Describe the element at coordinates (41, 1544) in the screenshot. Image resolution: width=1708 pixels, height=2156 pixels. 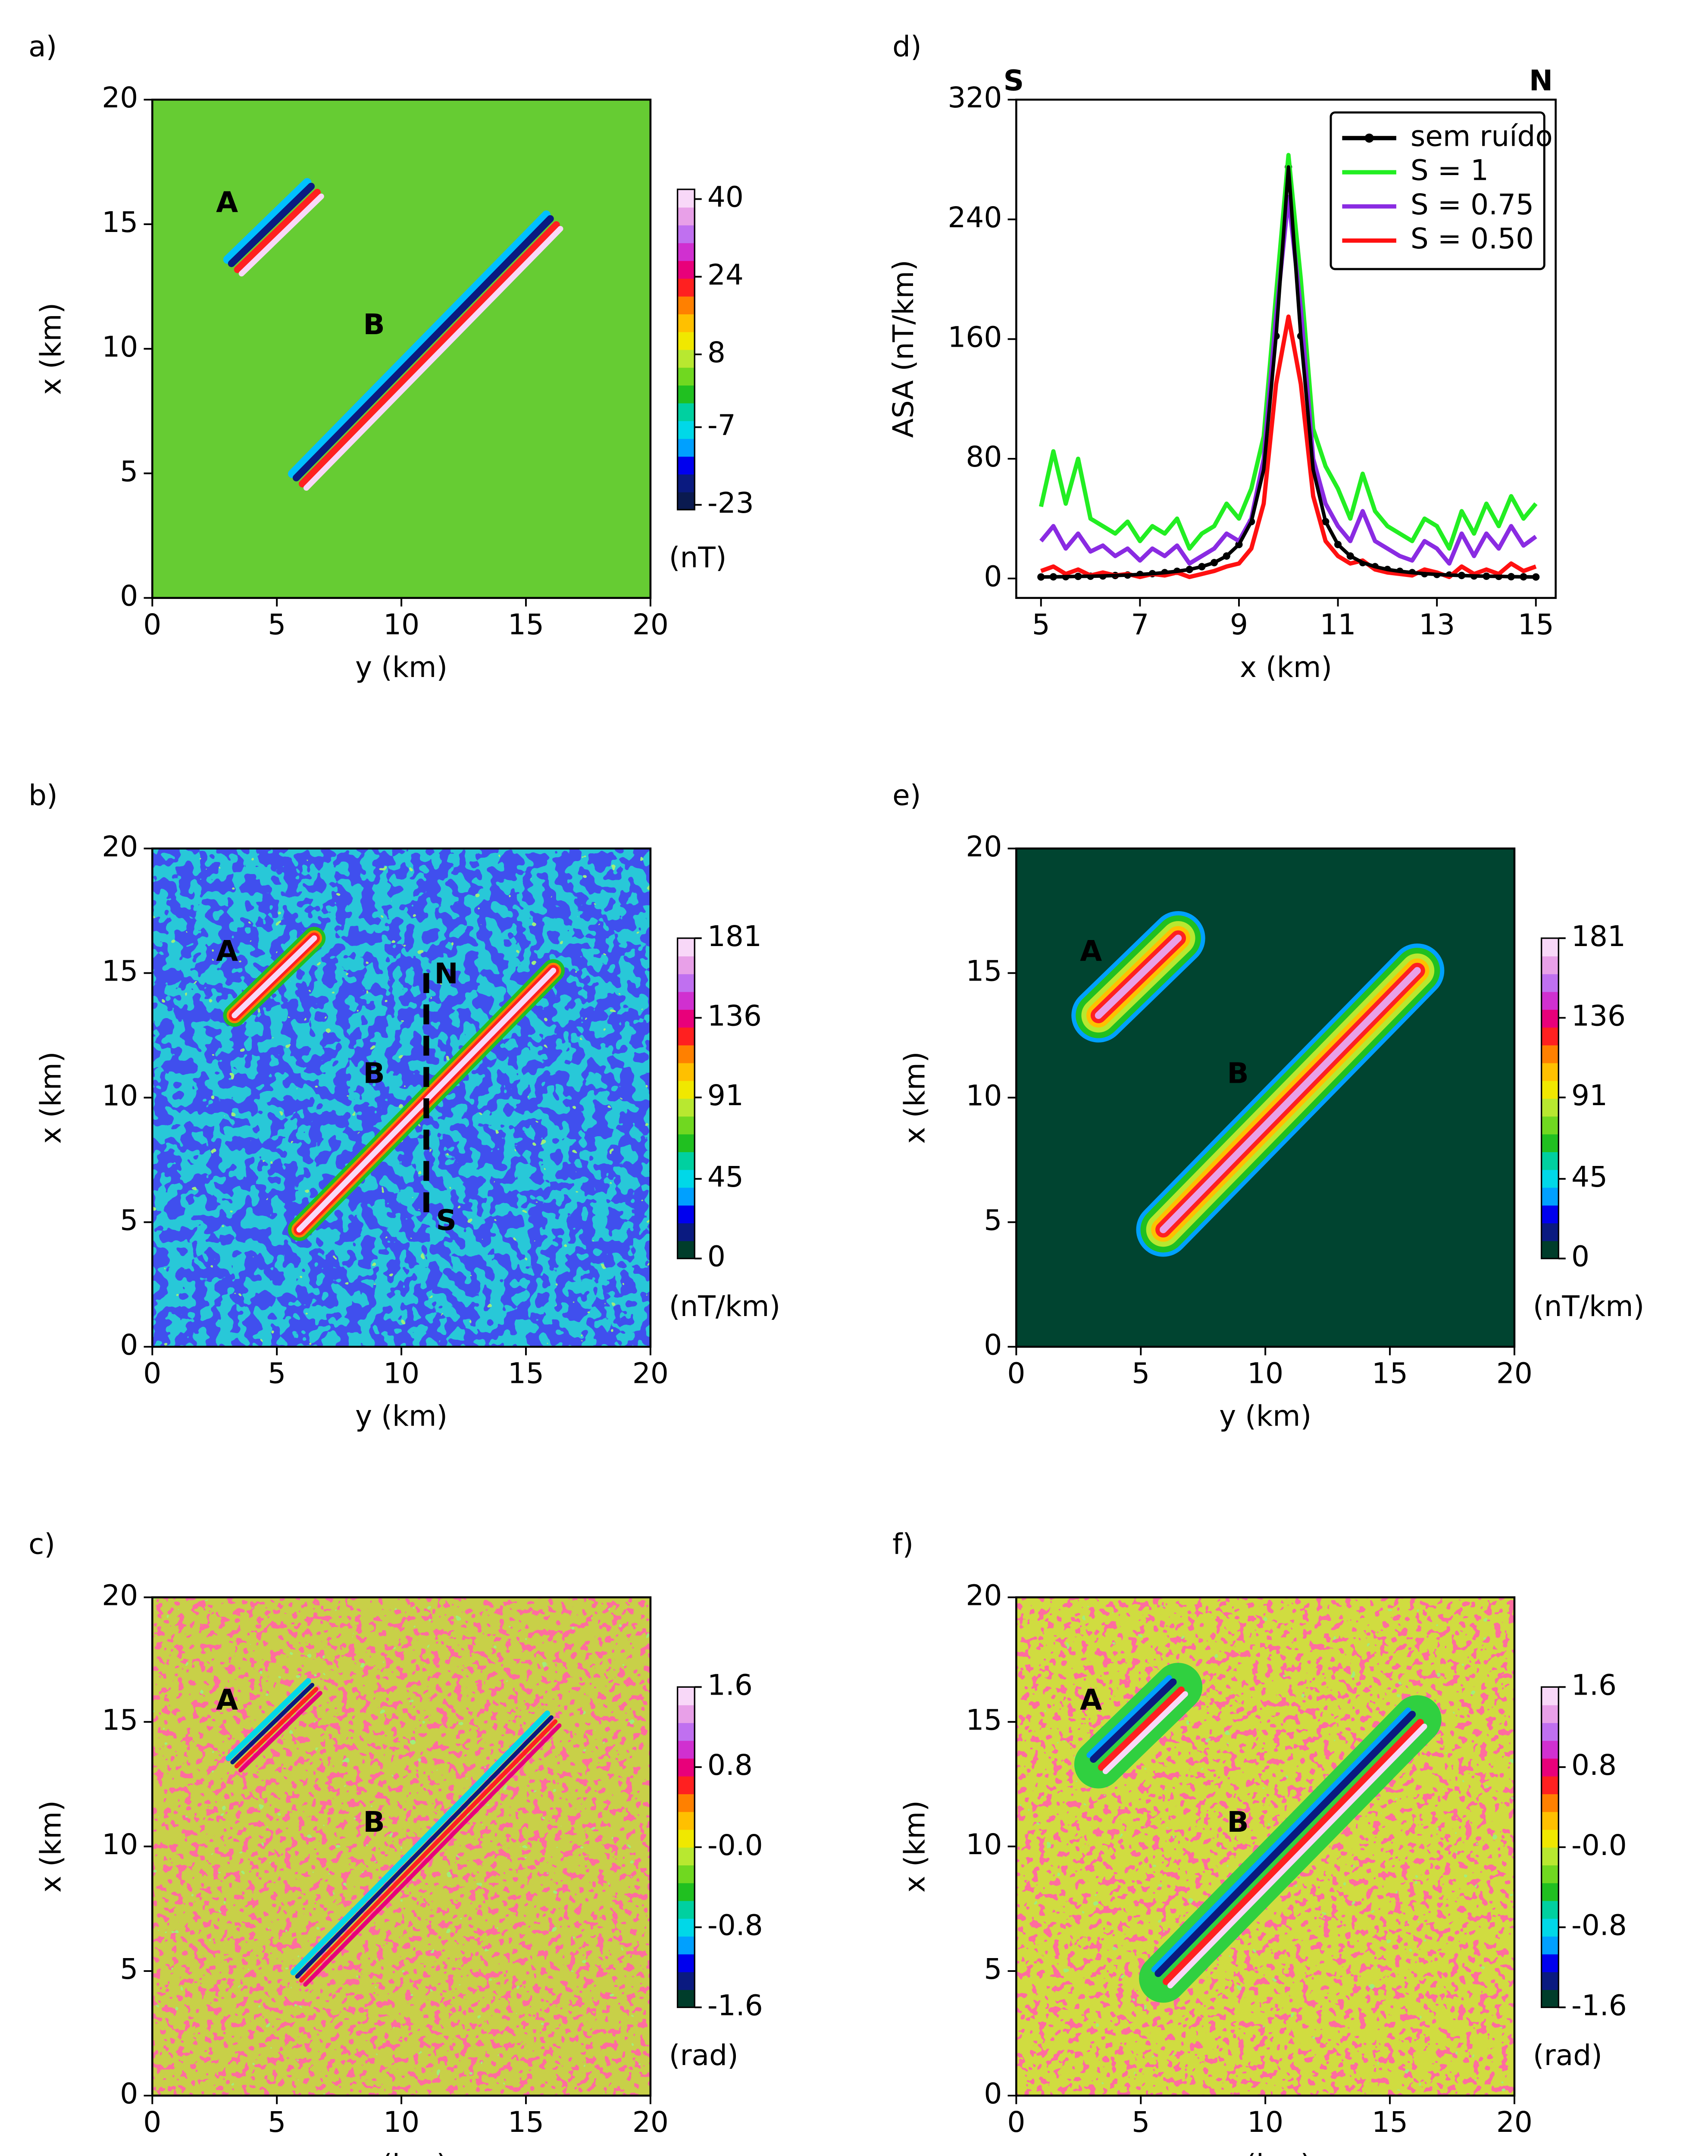
I see `panel-label: c)` at that location.